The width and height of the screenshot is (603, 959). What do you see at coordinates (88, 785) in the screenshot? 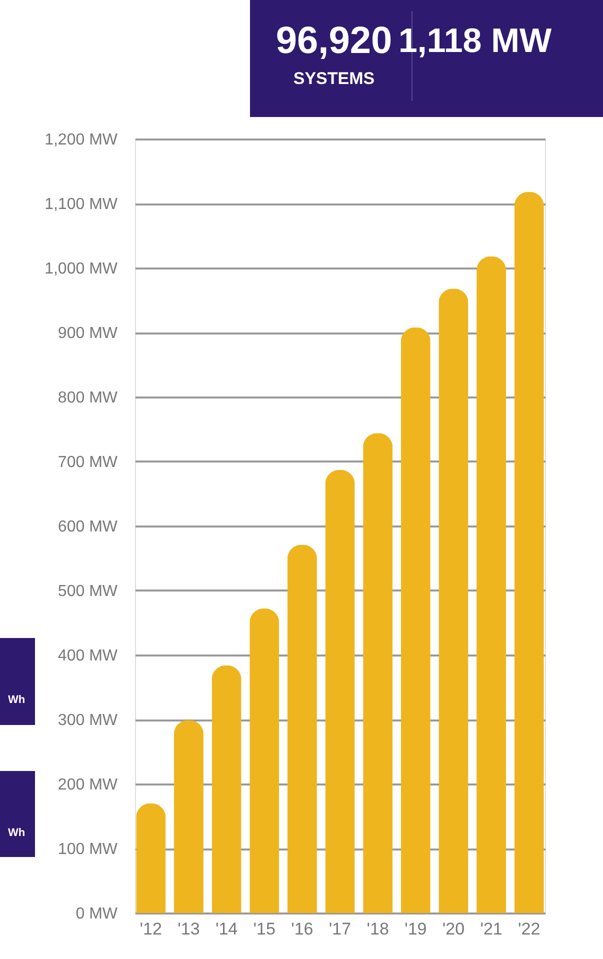
I see `y-tick-label: 200 MW` at bounding box center [88, 785].